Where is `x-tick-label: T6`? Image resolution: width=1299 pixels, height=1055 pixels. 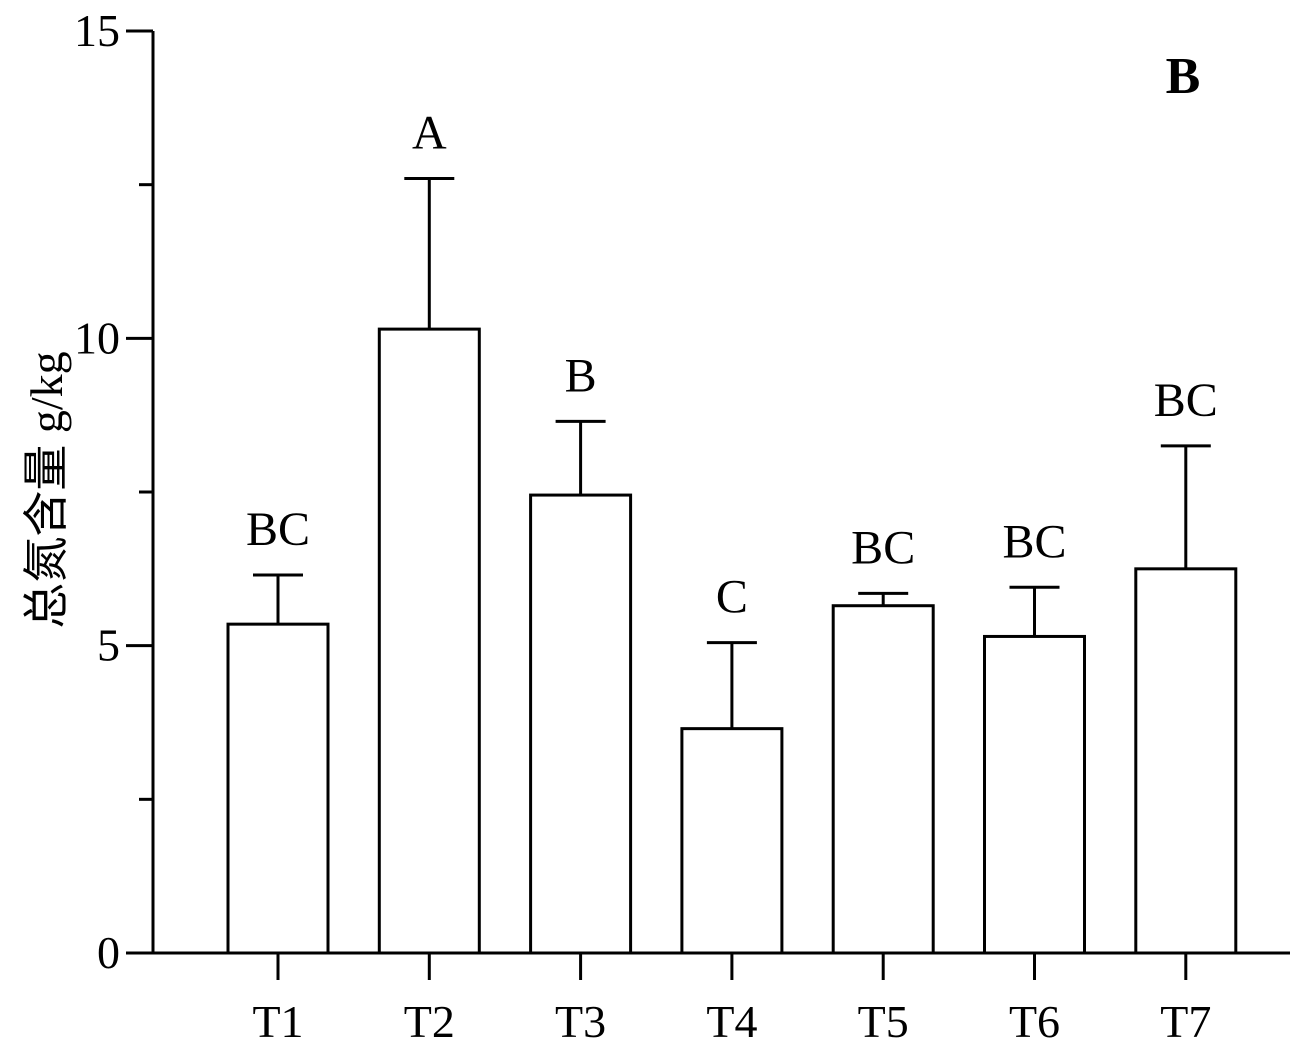 x-tick-label: T6 is located at coordinates (1034, 1021).